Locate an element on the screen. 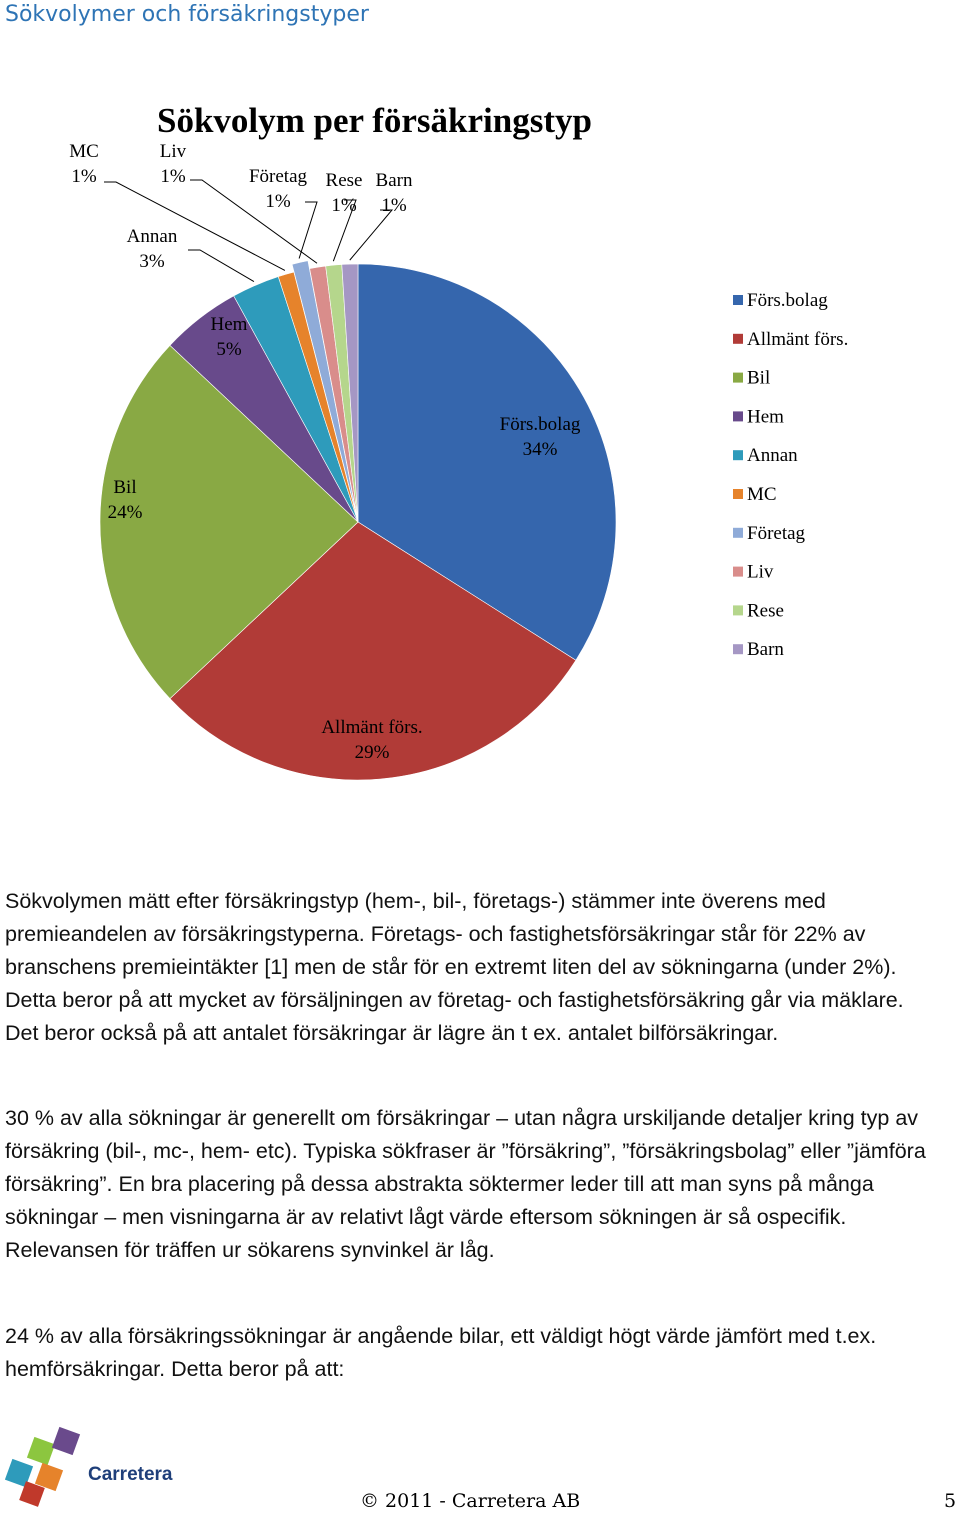 This screenshot has height=1516, width=960. legend-label: Företag is located at coordinates (776, 533).